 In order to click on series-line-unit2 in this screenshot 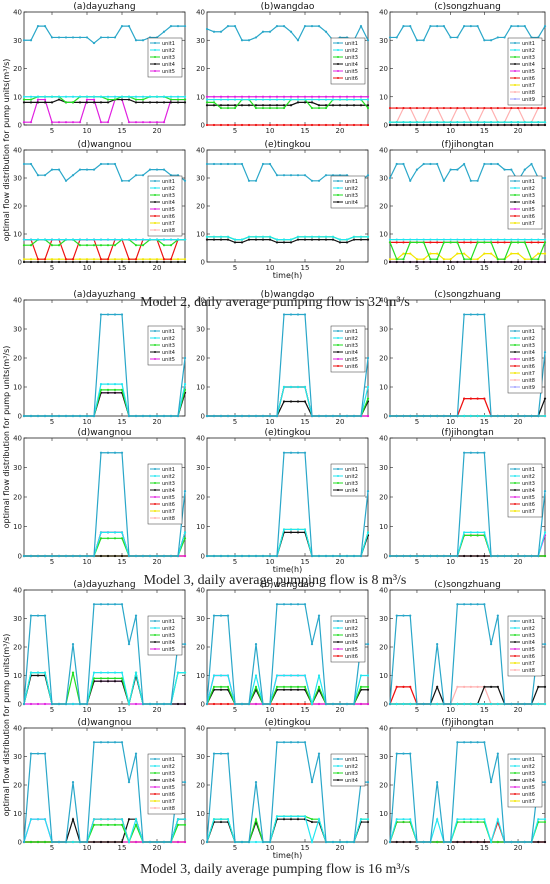, I will do `click(288, 542)`.